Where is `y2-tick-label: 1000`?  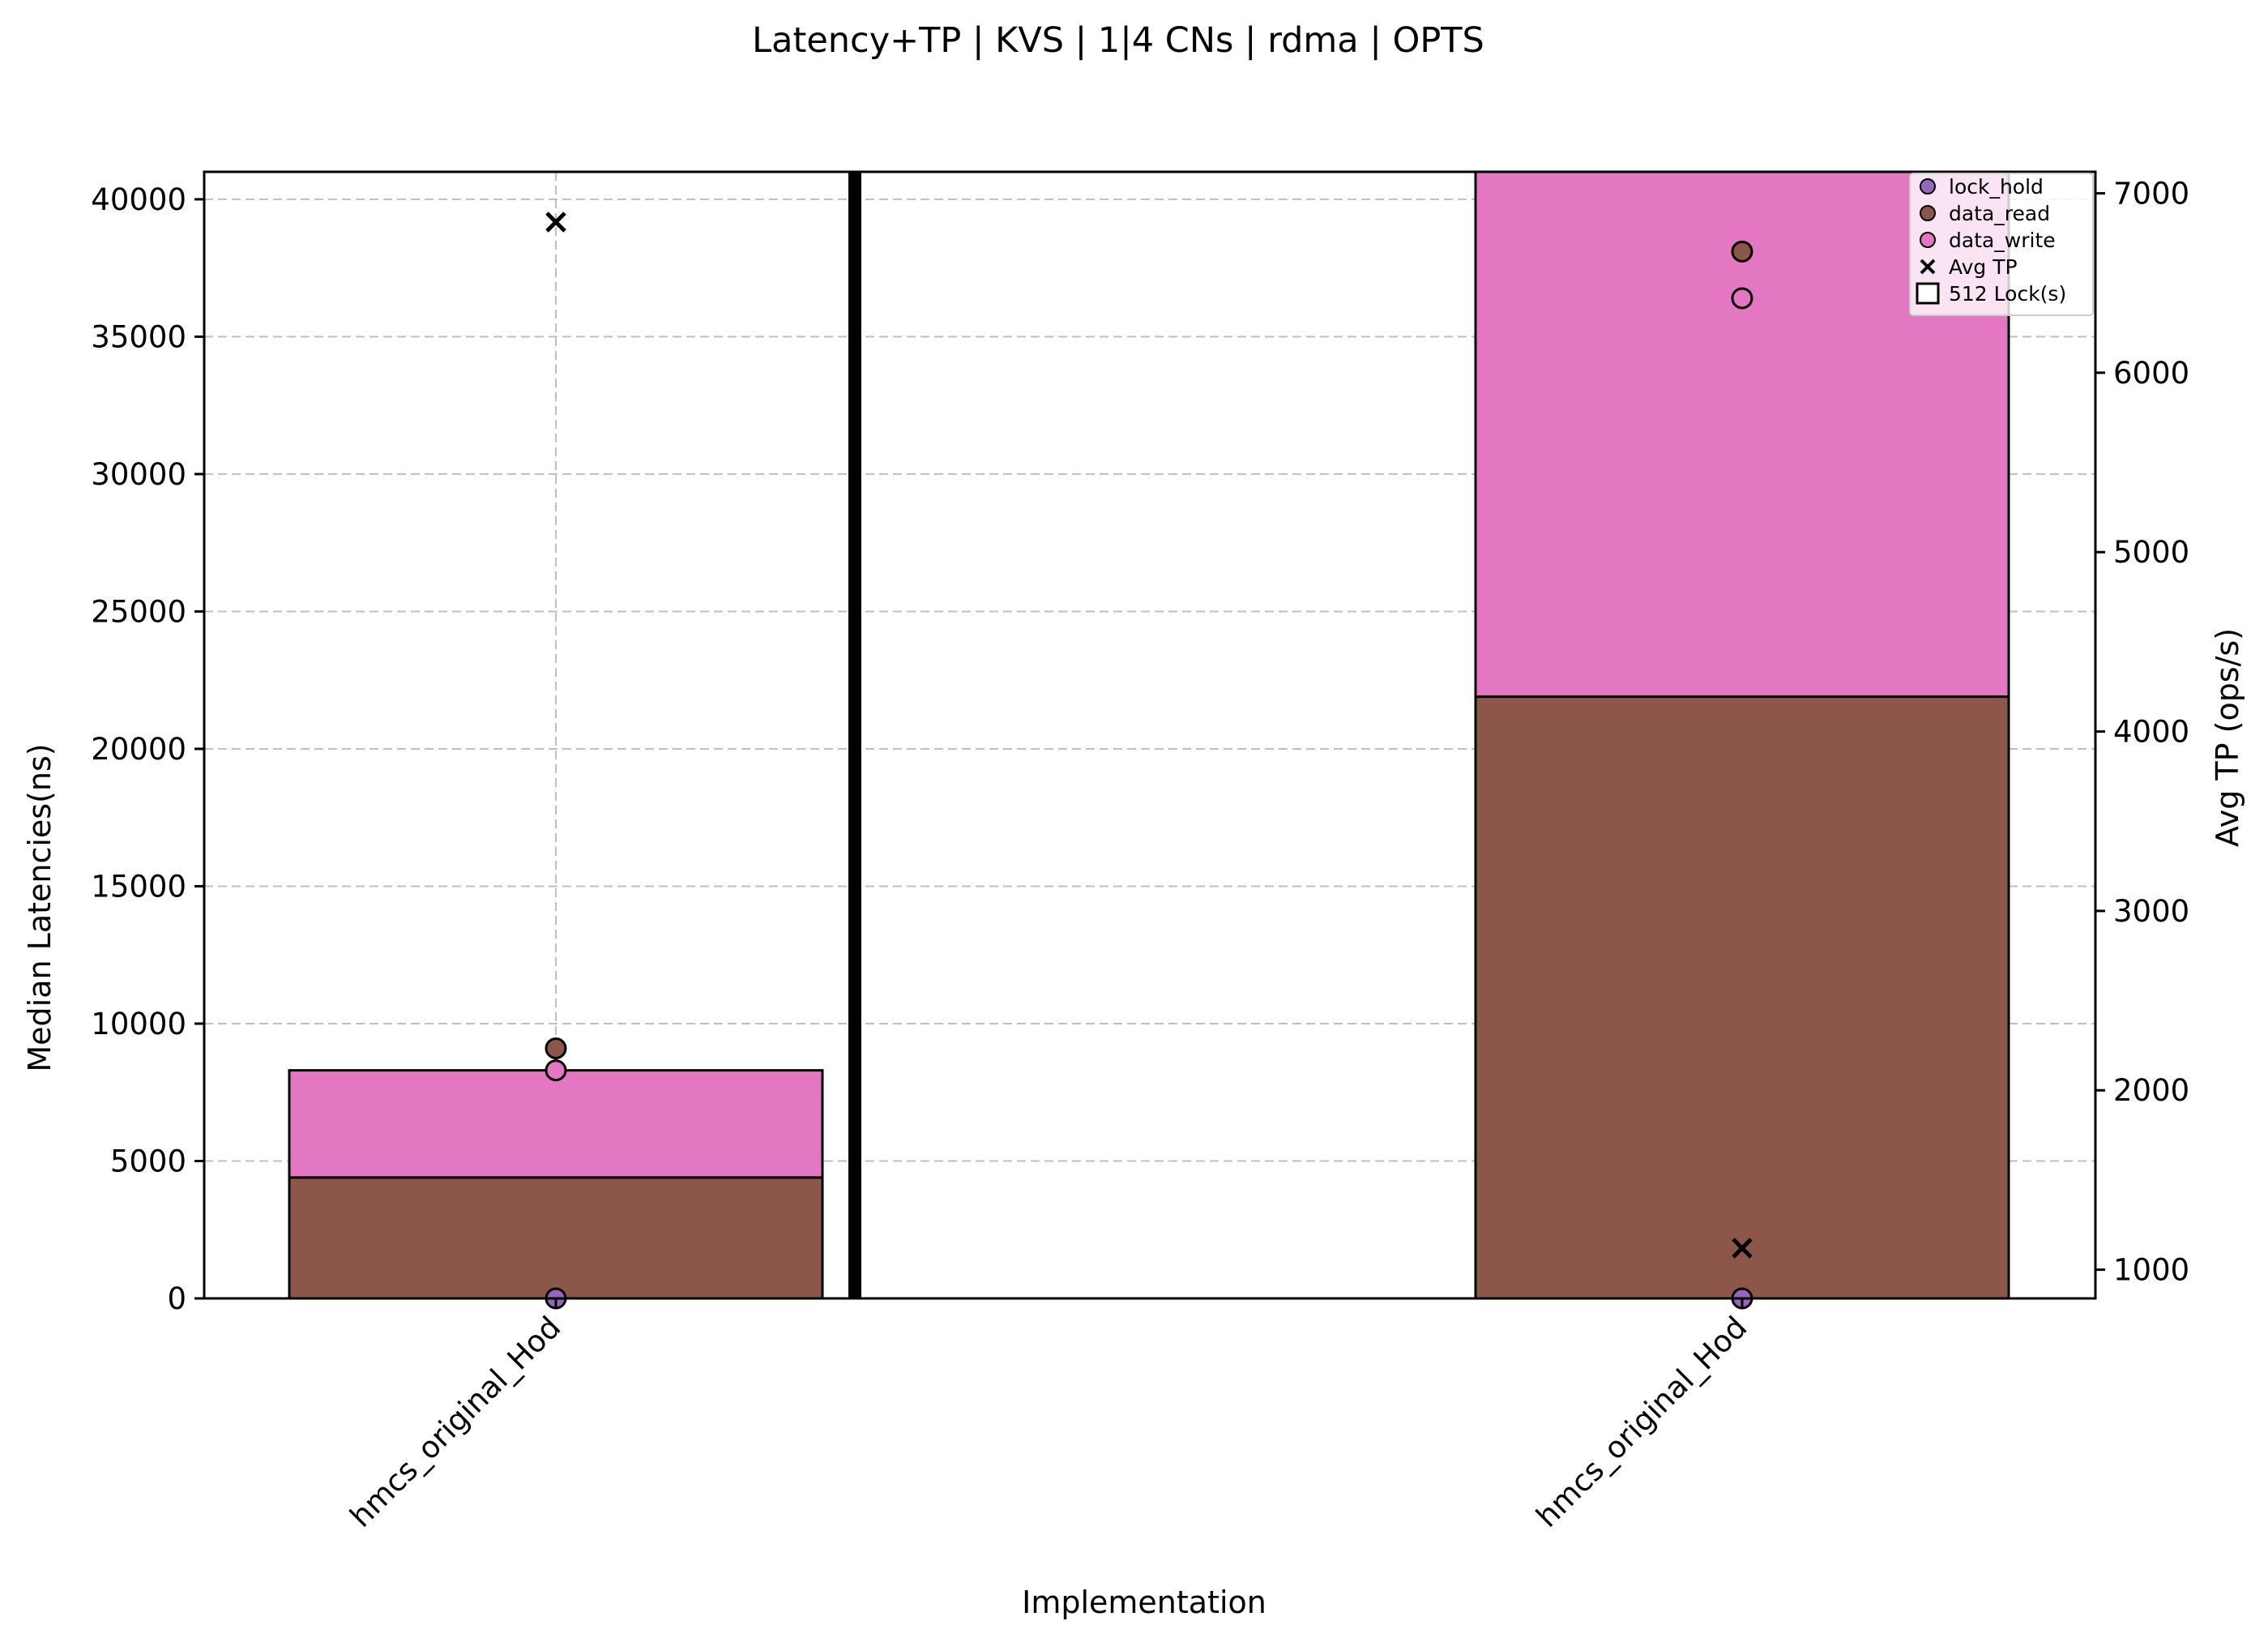
y2-tick-label: 1000 is located at coordinates (2151, 1270).